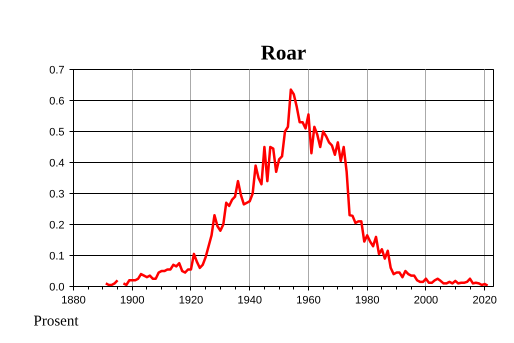  Describe the element at coordinates (57, 194) in the screenshot. I see `y-tick-label: 0.3` at that location.